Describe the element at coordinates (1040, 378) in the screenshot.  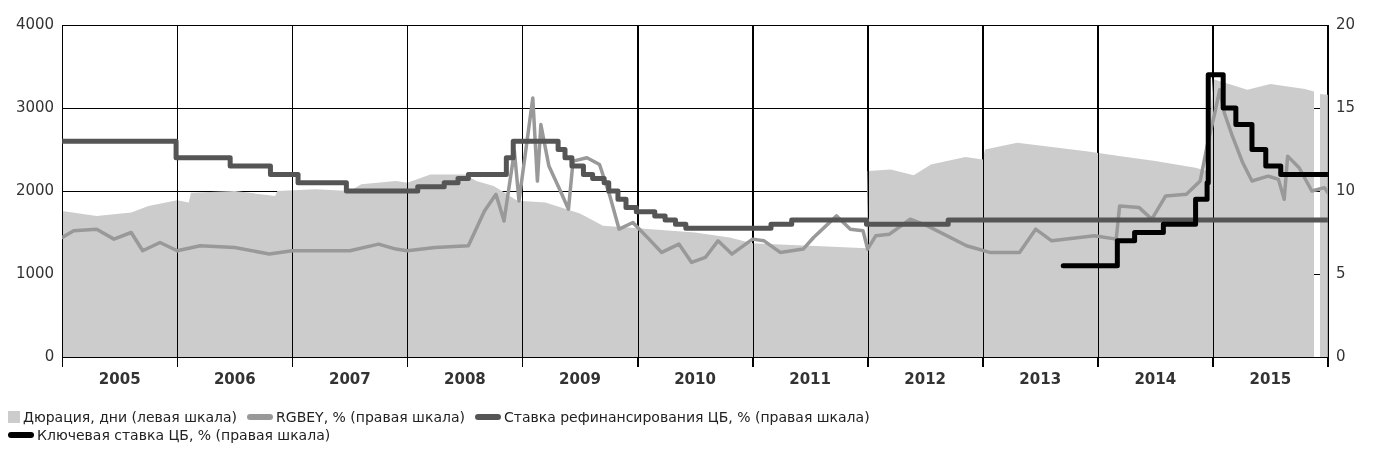
I see `x-tick-label: 2013` at that location.